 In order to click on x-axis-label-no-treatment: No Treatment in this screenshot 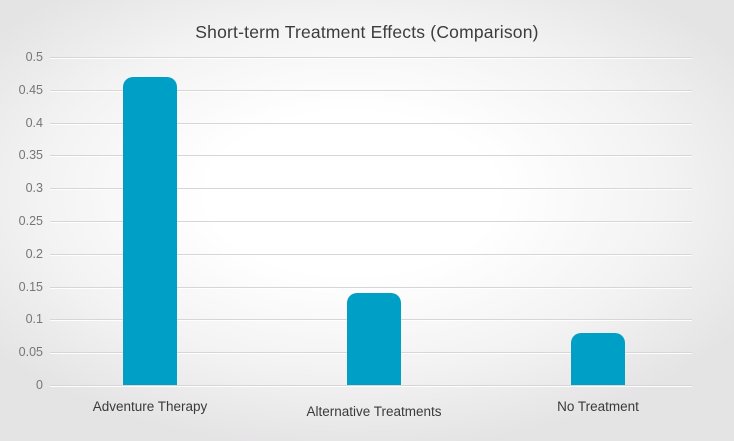, I will do `click(598, 406)`.